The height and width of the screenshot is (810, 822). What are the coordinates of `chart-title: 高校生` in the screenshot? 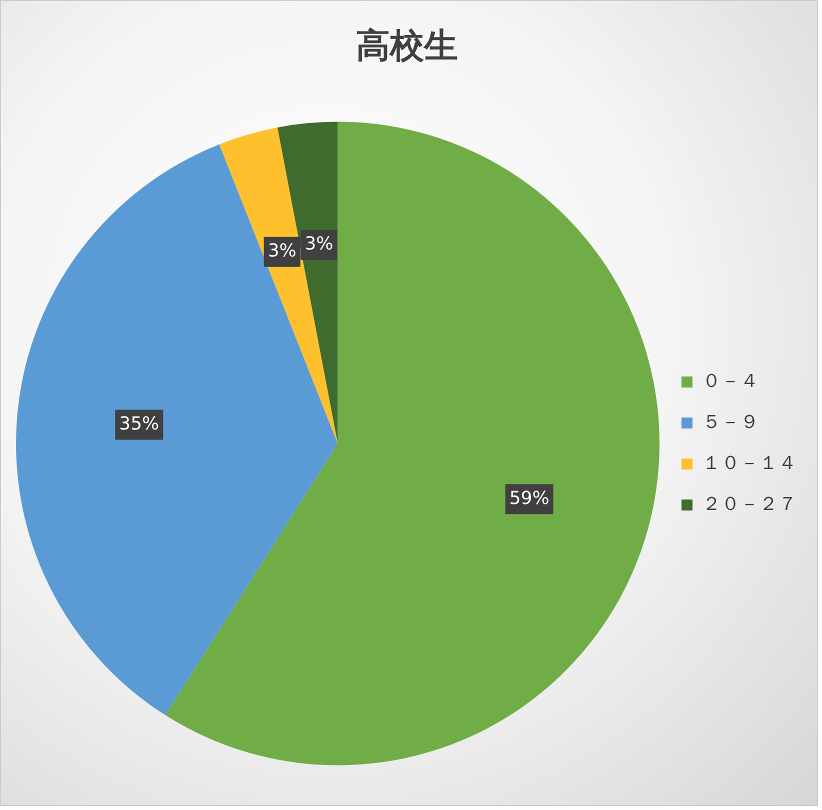 It's located at (407, 46).